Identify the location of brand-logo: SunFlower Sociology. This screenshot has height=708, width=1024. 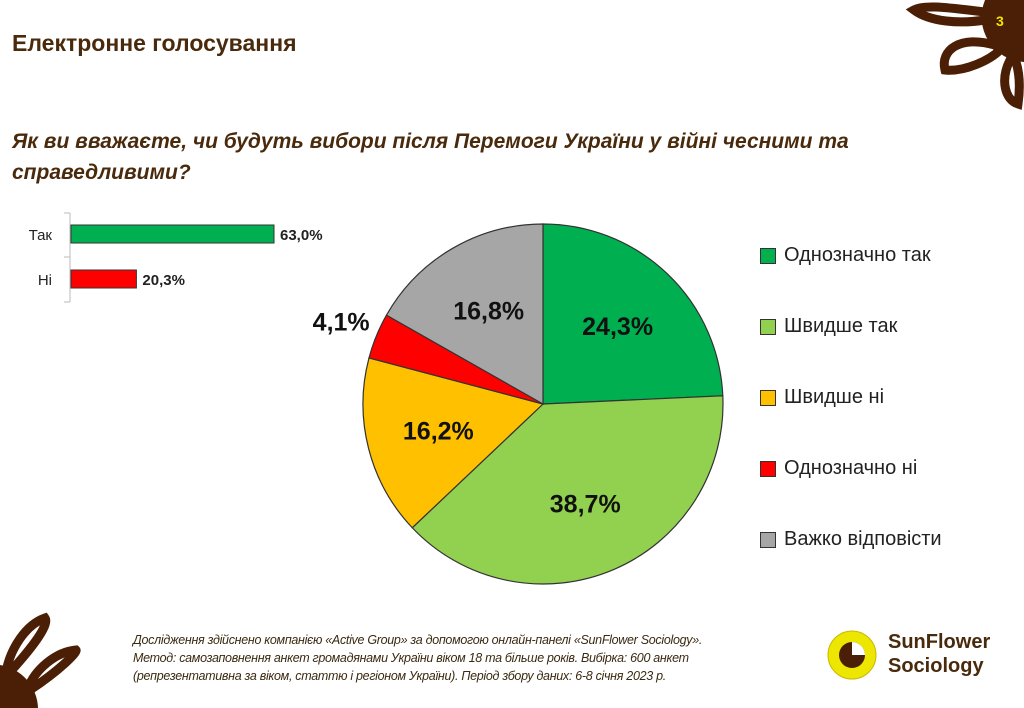
(939, 654).